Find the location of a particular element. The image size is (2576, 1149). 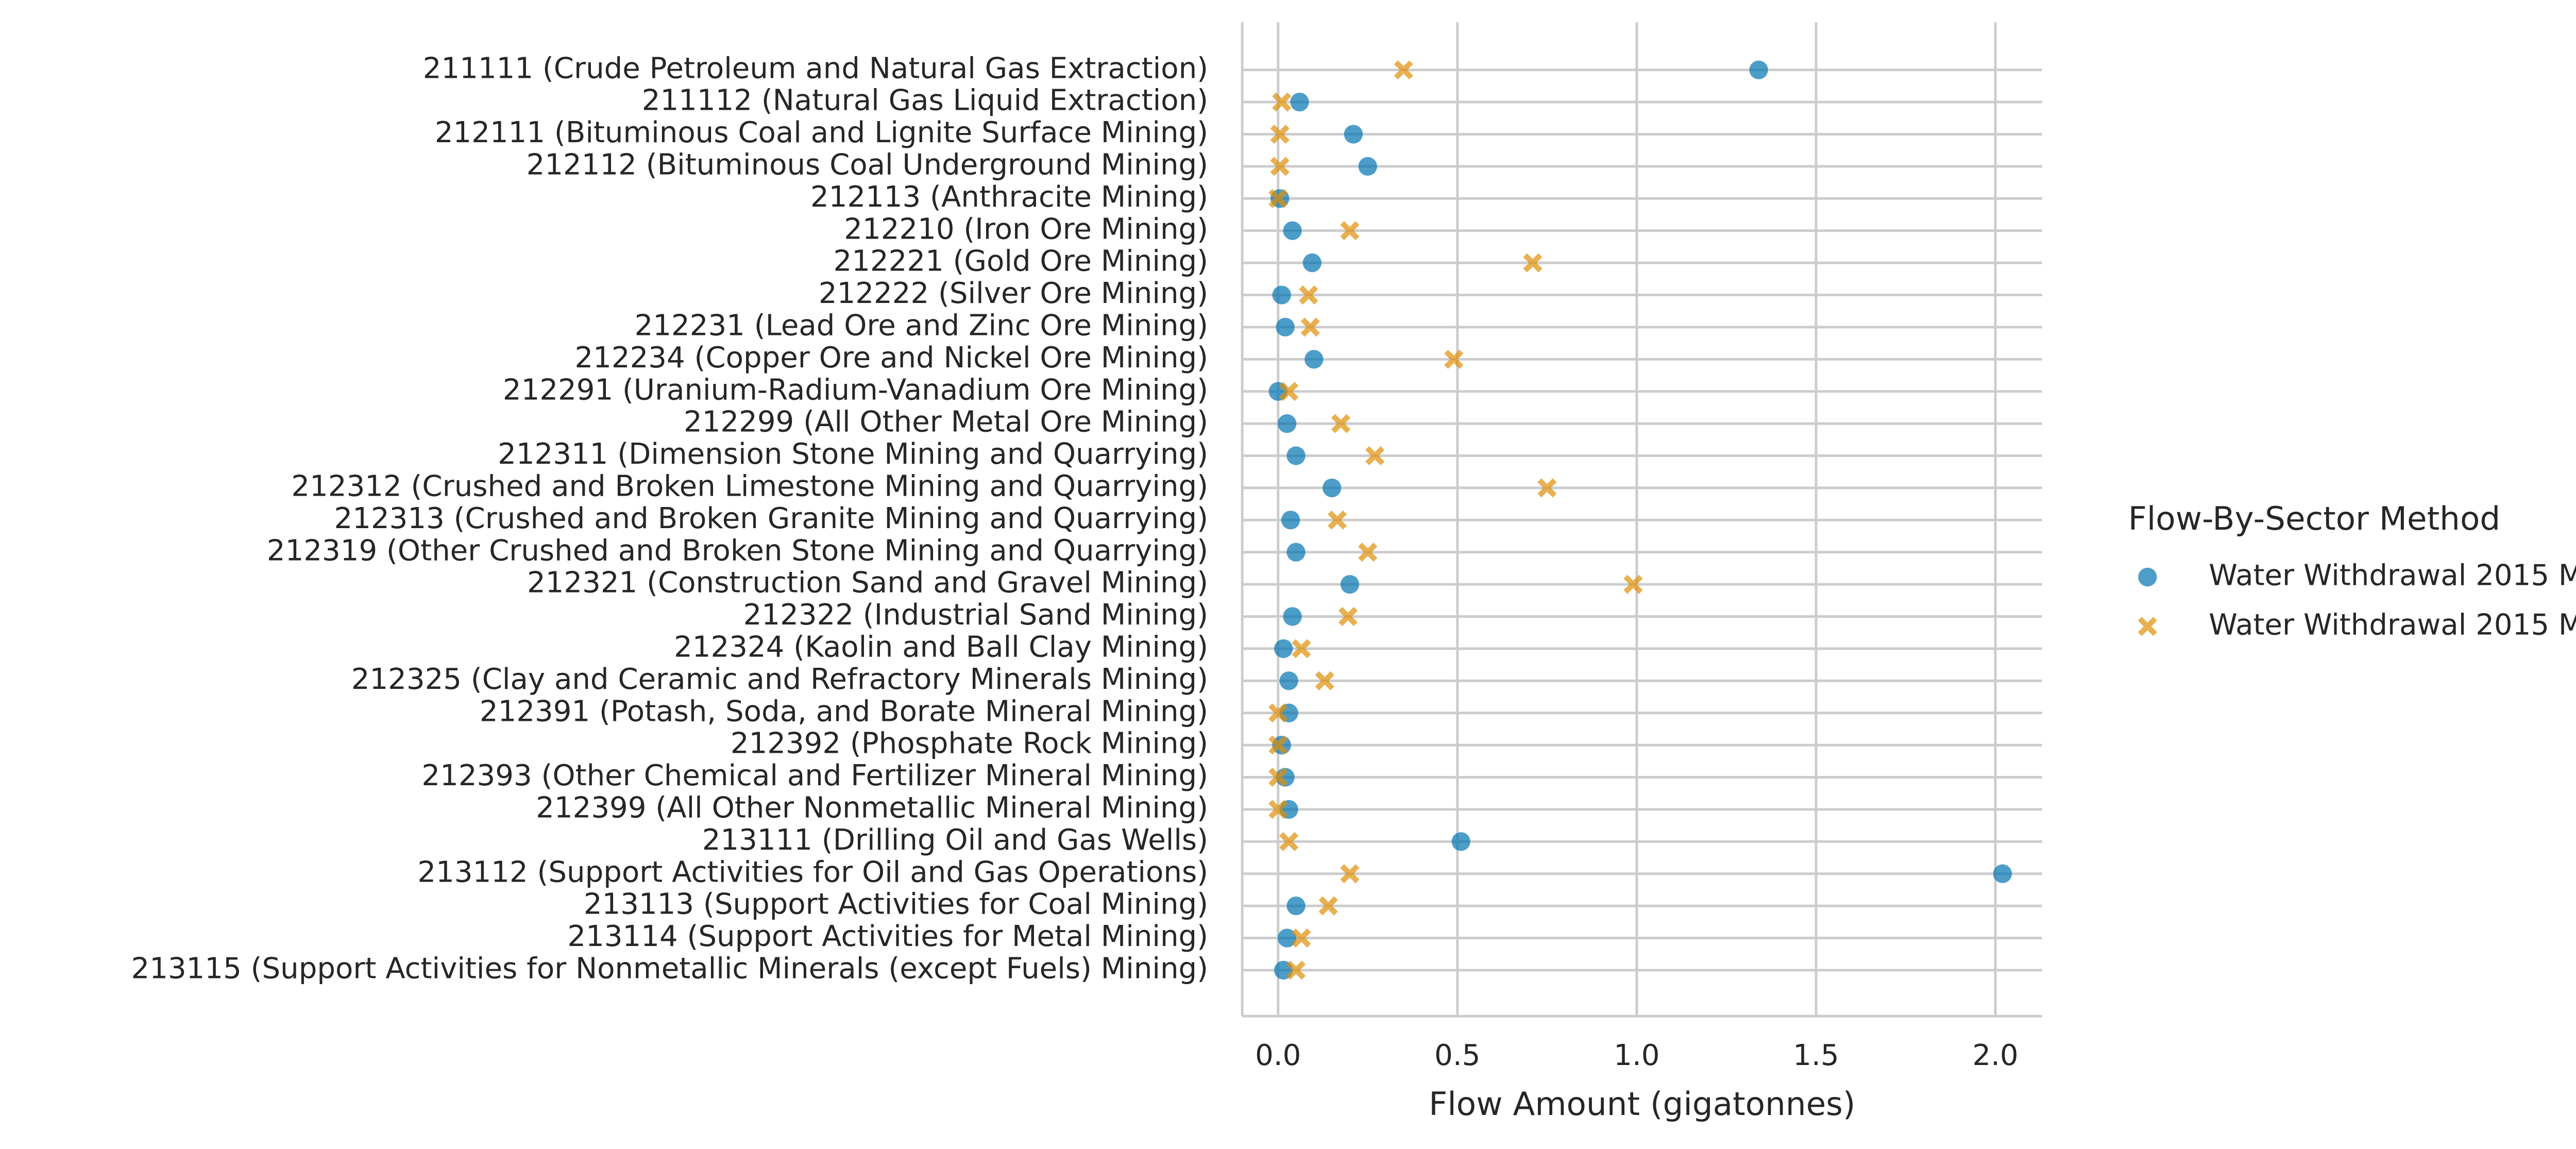

x-axis-label: Flow Amount (gigatonnes) is located at coordinates (1642, 1104).